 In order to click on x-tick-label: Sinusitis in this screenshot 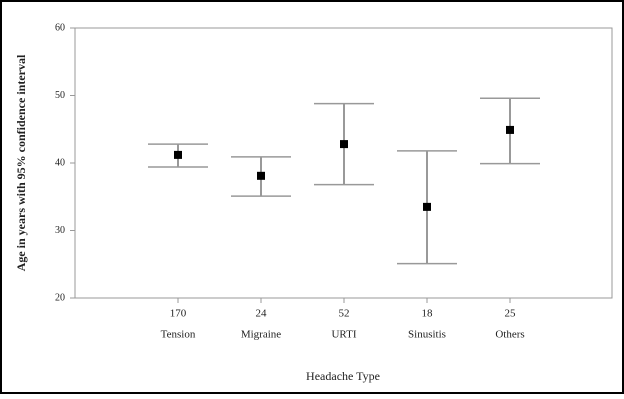, I will do `click(427, 335)`.